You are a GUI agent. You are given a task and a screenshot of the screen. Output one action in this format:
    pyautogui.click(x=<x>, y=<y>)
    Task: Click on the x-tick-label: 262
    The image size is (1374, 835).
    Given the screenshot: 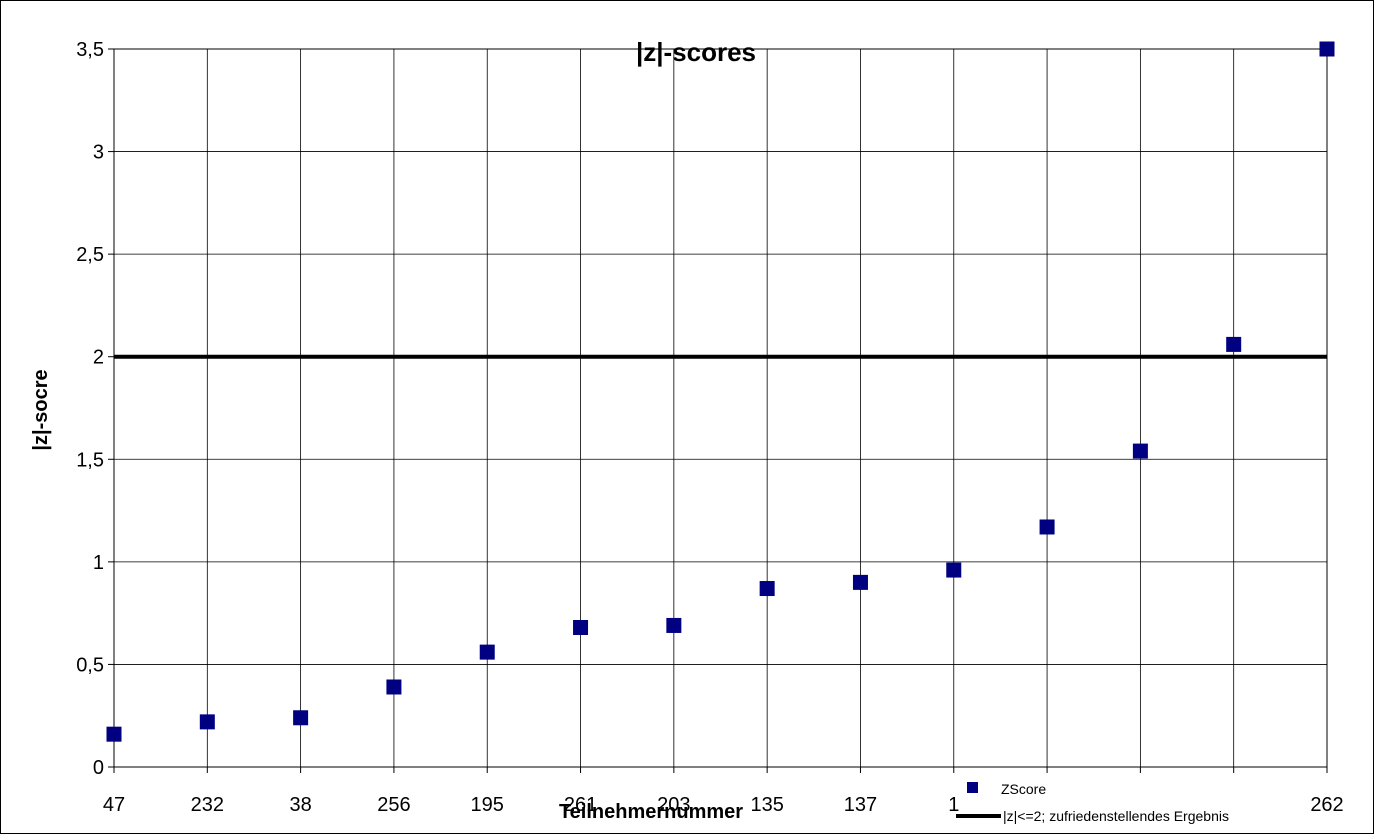 What is the action you would take?
    pyautogui.click(x=1326, y=805)
    